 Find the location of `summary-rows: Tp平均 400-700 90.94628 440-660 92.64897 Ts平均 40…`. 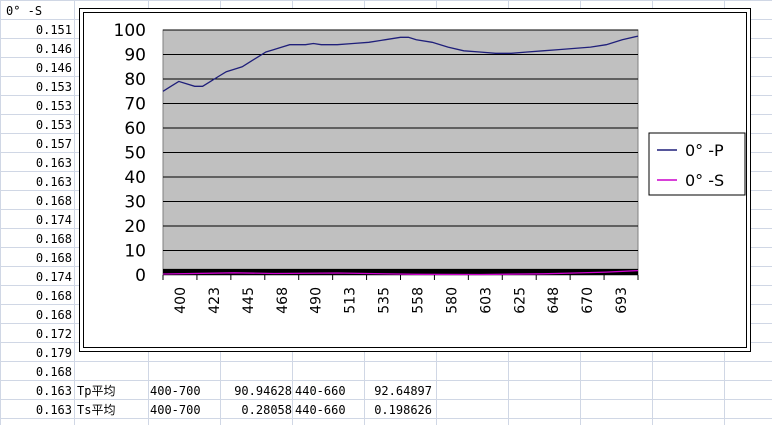

summary-rows: Tp平均 400-700 90.94628 440-660 92.64897 Ts平均 40… is located at coordinates (254, 400).